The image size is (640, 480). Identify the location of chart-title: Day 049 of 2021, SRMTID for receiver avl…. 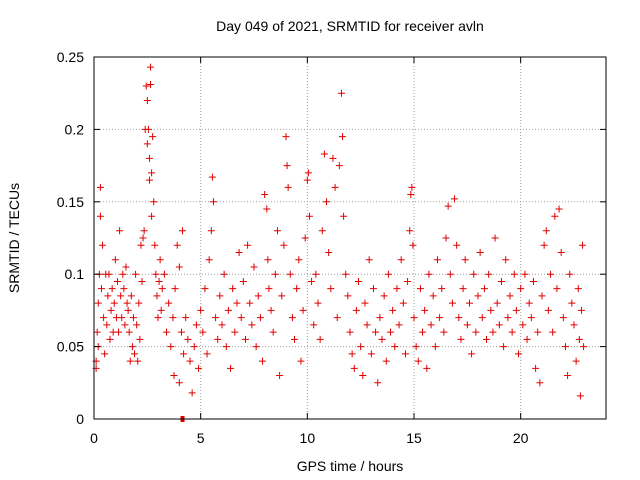
(350, 26).